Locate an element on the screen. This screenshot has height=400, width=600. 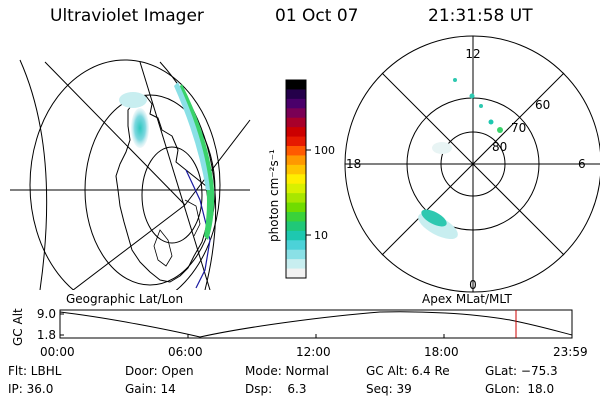
ip-status: IP: 36.0 is located at coordinates (31, 389).